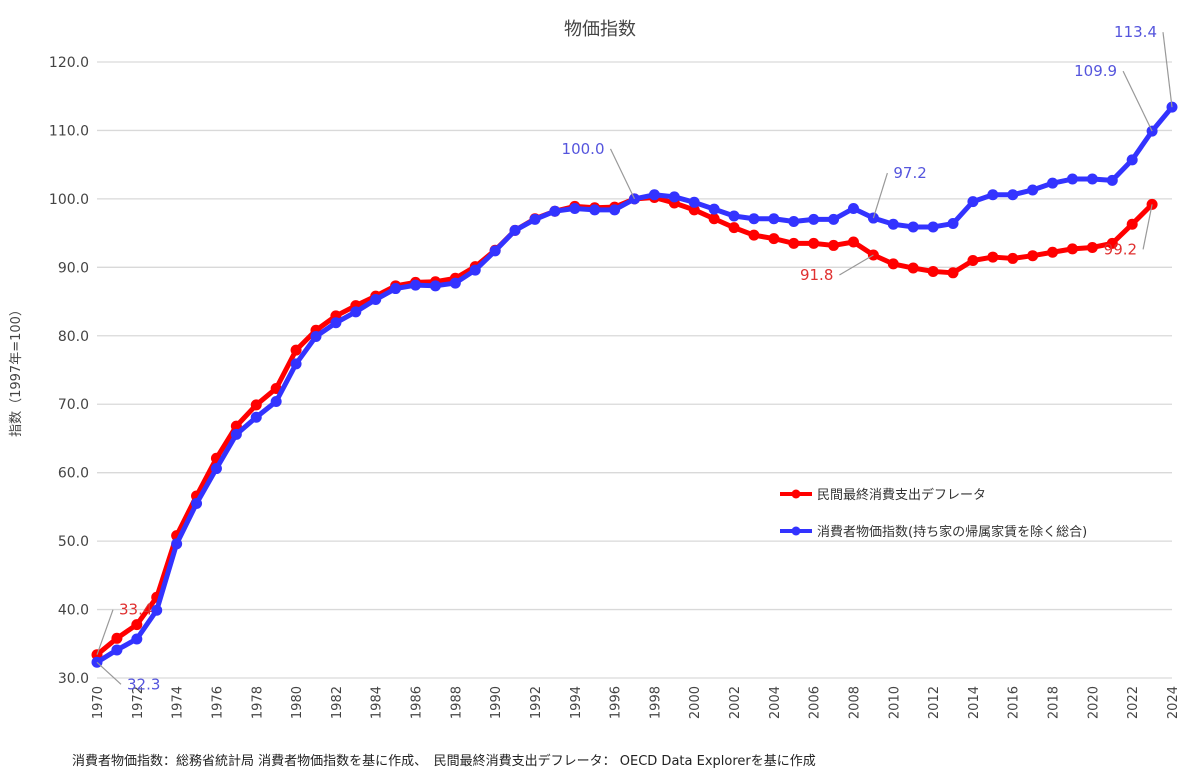 This screenshot has height=782, width=1200. Describe the element at coordinates (69, 131) in the screenshot. I see `y-tick-label: 110.0` at that location.